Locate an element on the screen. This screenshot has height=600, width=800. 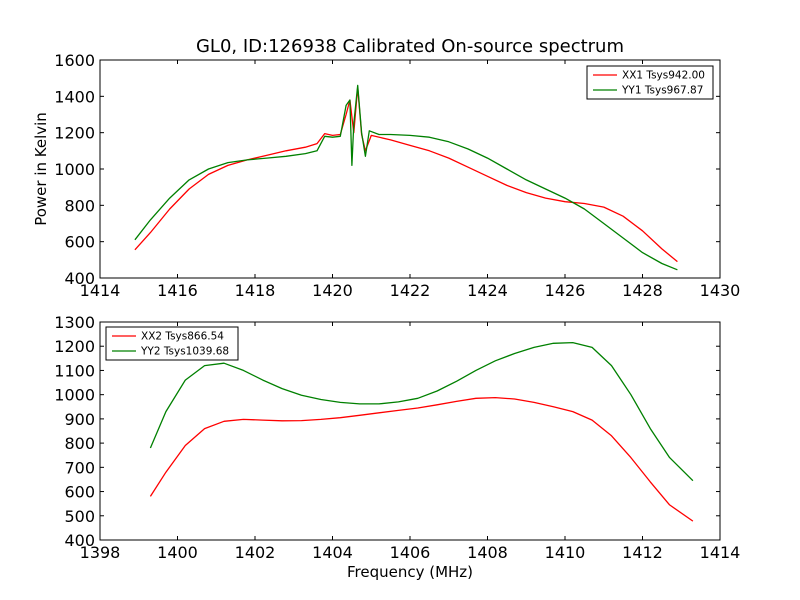
legend-label: XX1 Tsys942.00 is located at coordinates (663, 76).